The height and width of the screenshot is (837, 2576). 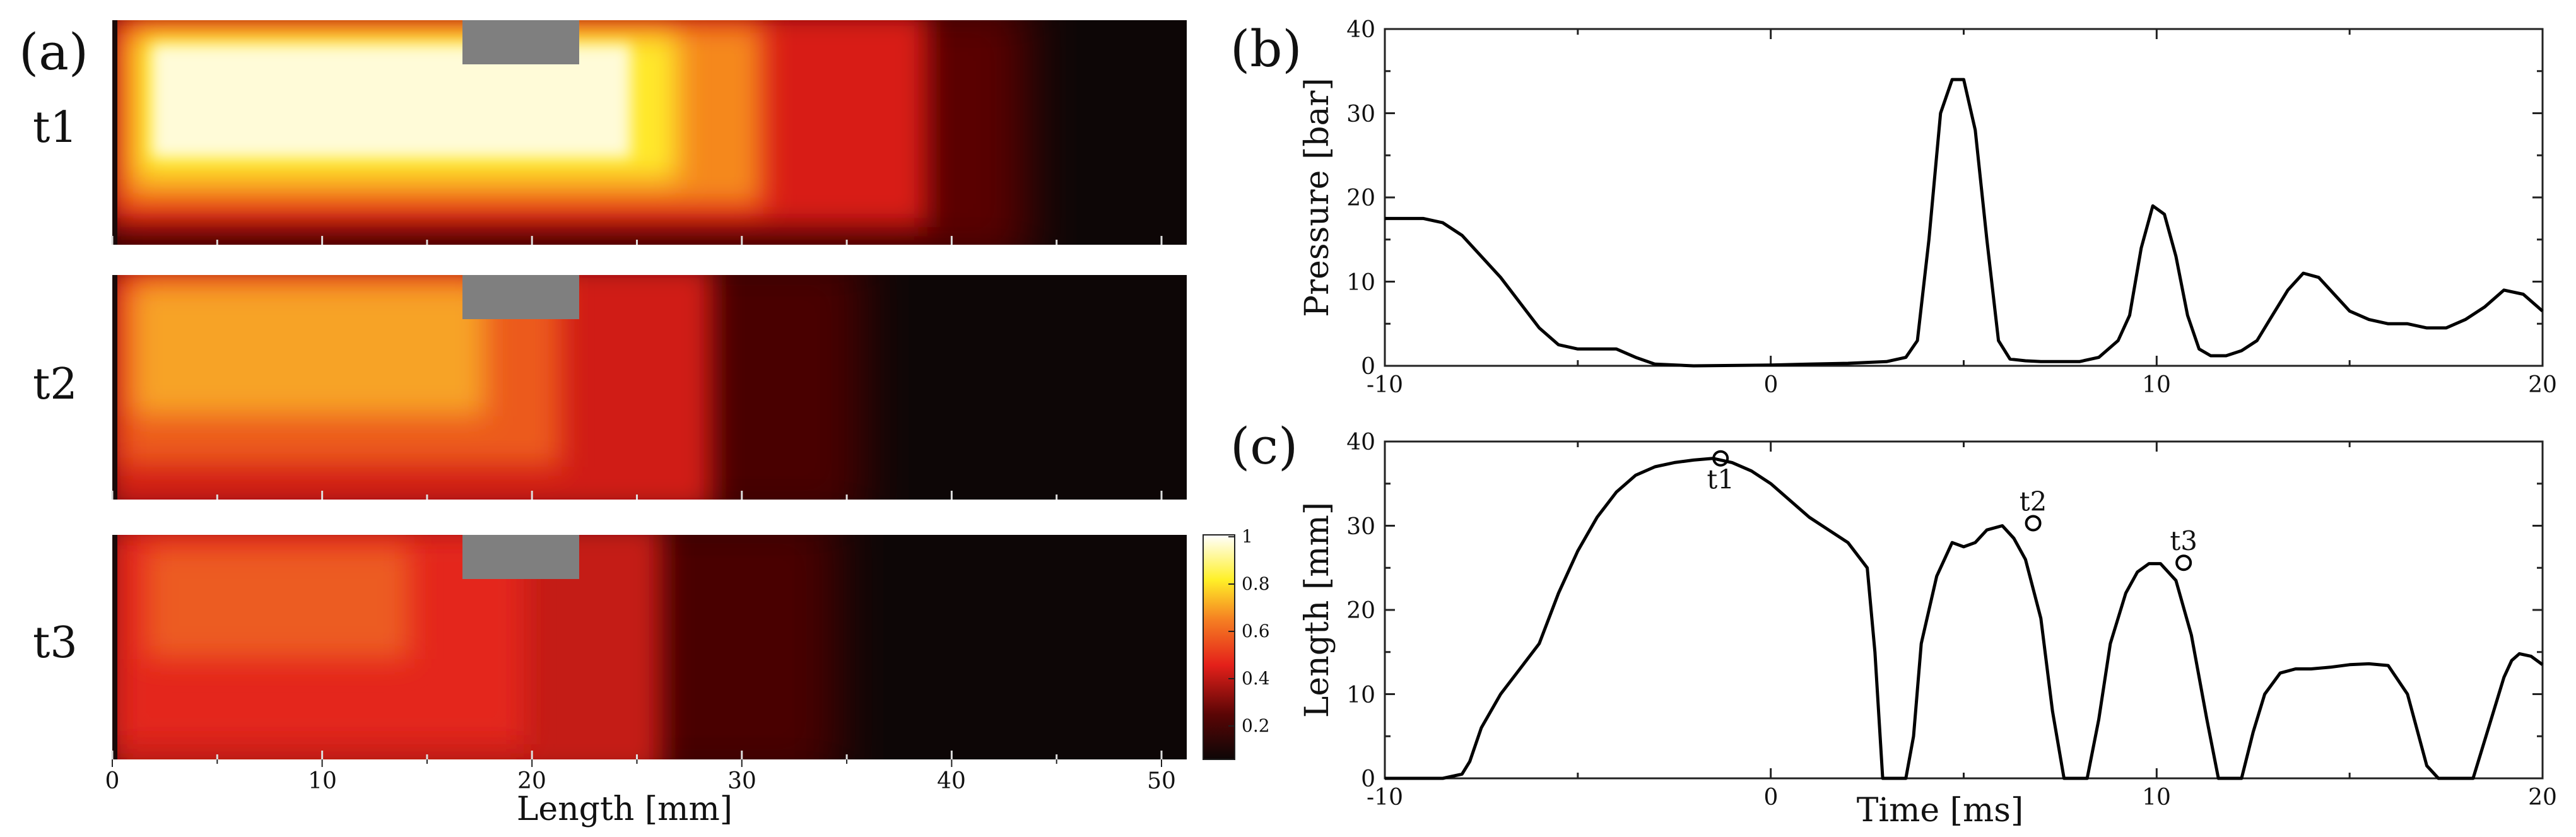 What do you see at coordinates (520, 557) in the screenshot?
I see `obstacle-t3` at bounding box center [520, 557].